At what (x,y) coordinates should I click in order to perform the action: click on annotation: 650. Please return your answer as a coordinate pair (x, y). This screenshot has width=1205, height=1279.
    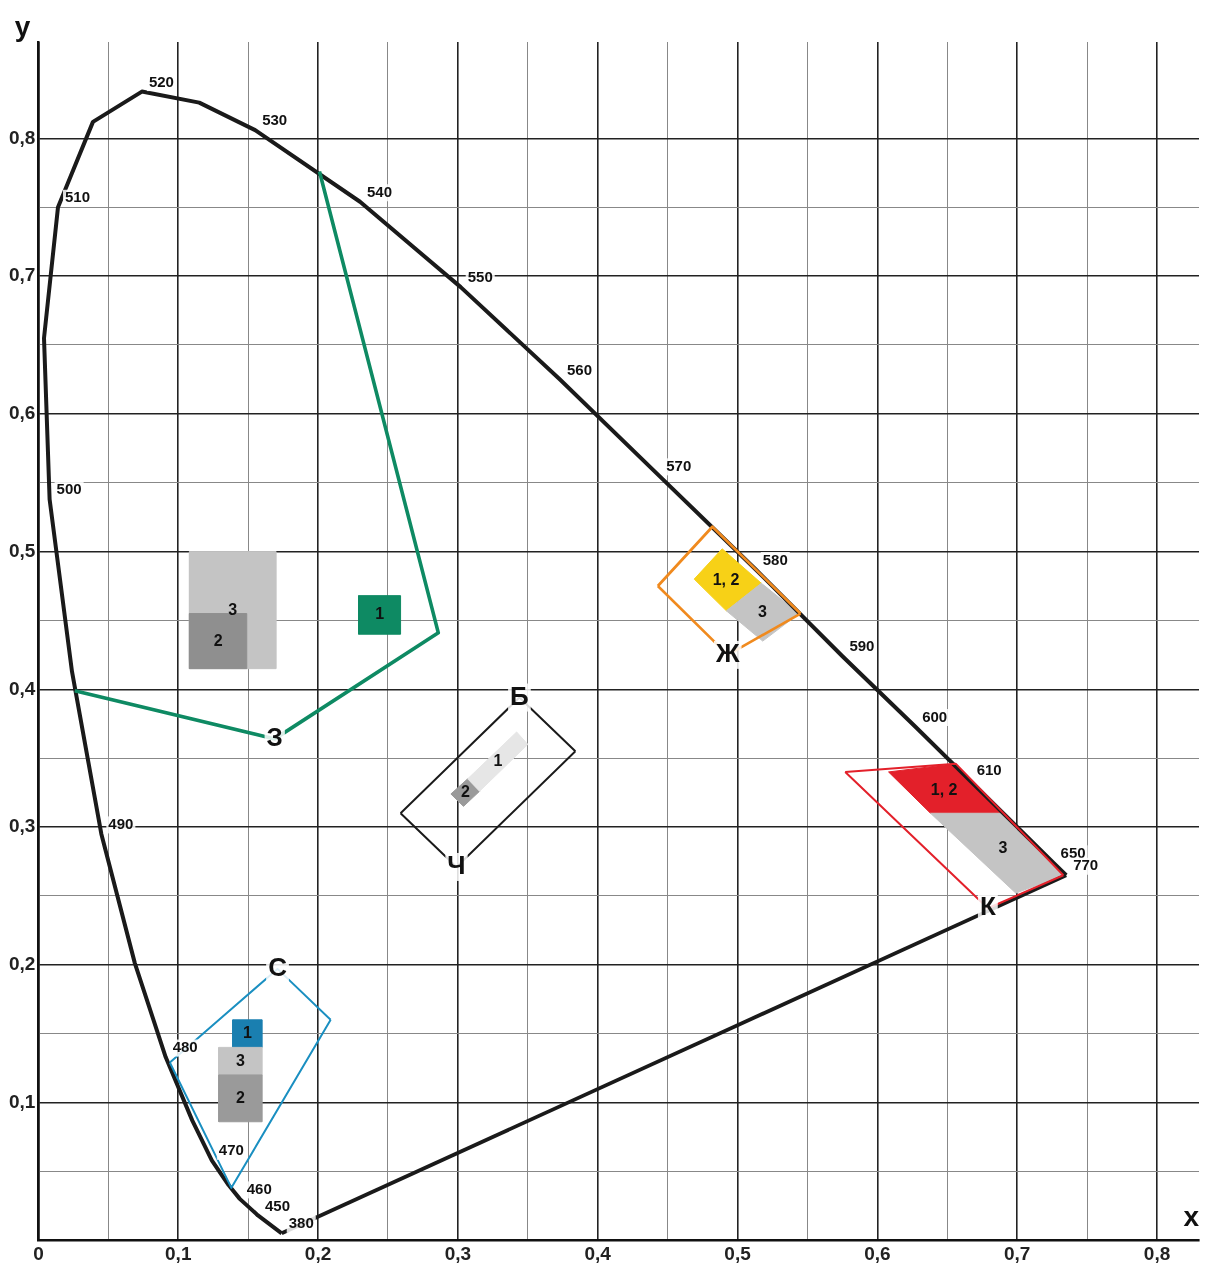
    Looking at the image, I should click on (1073, 852).